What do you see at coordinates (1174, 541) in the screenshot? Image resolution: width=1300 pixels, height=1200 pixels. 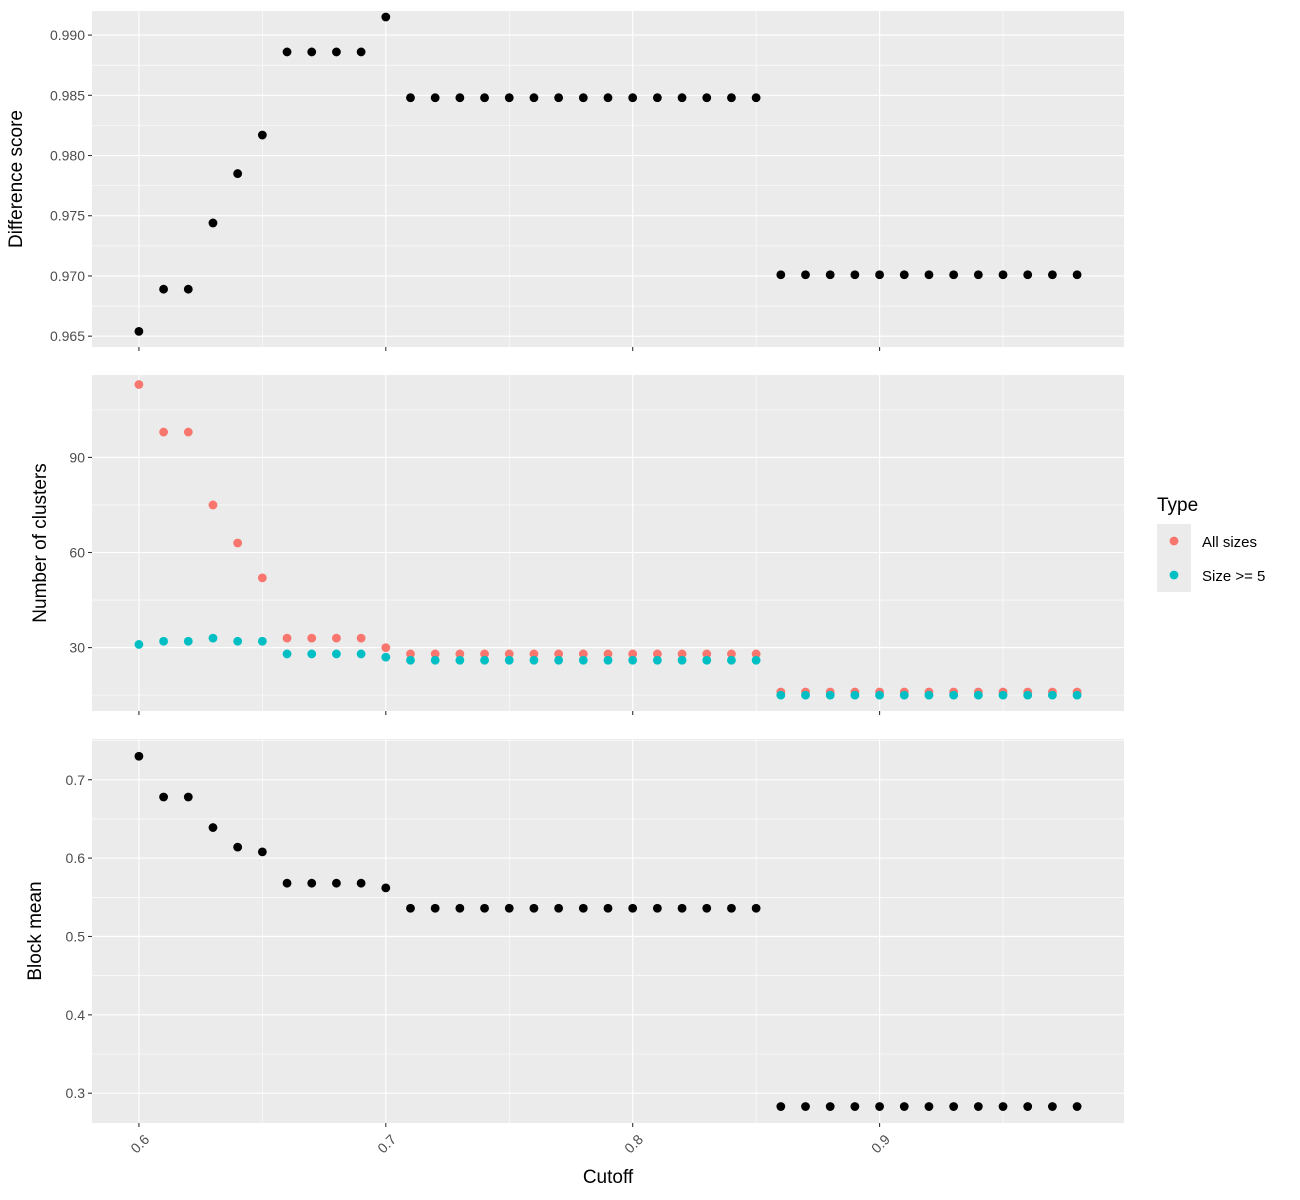 I see `legend-swatch` at bounding box center [1174, 541].